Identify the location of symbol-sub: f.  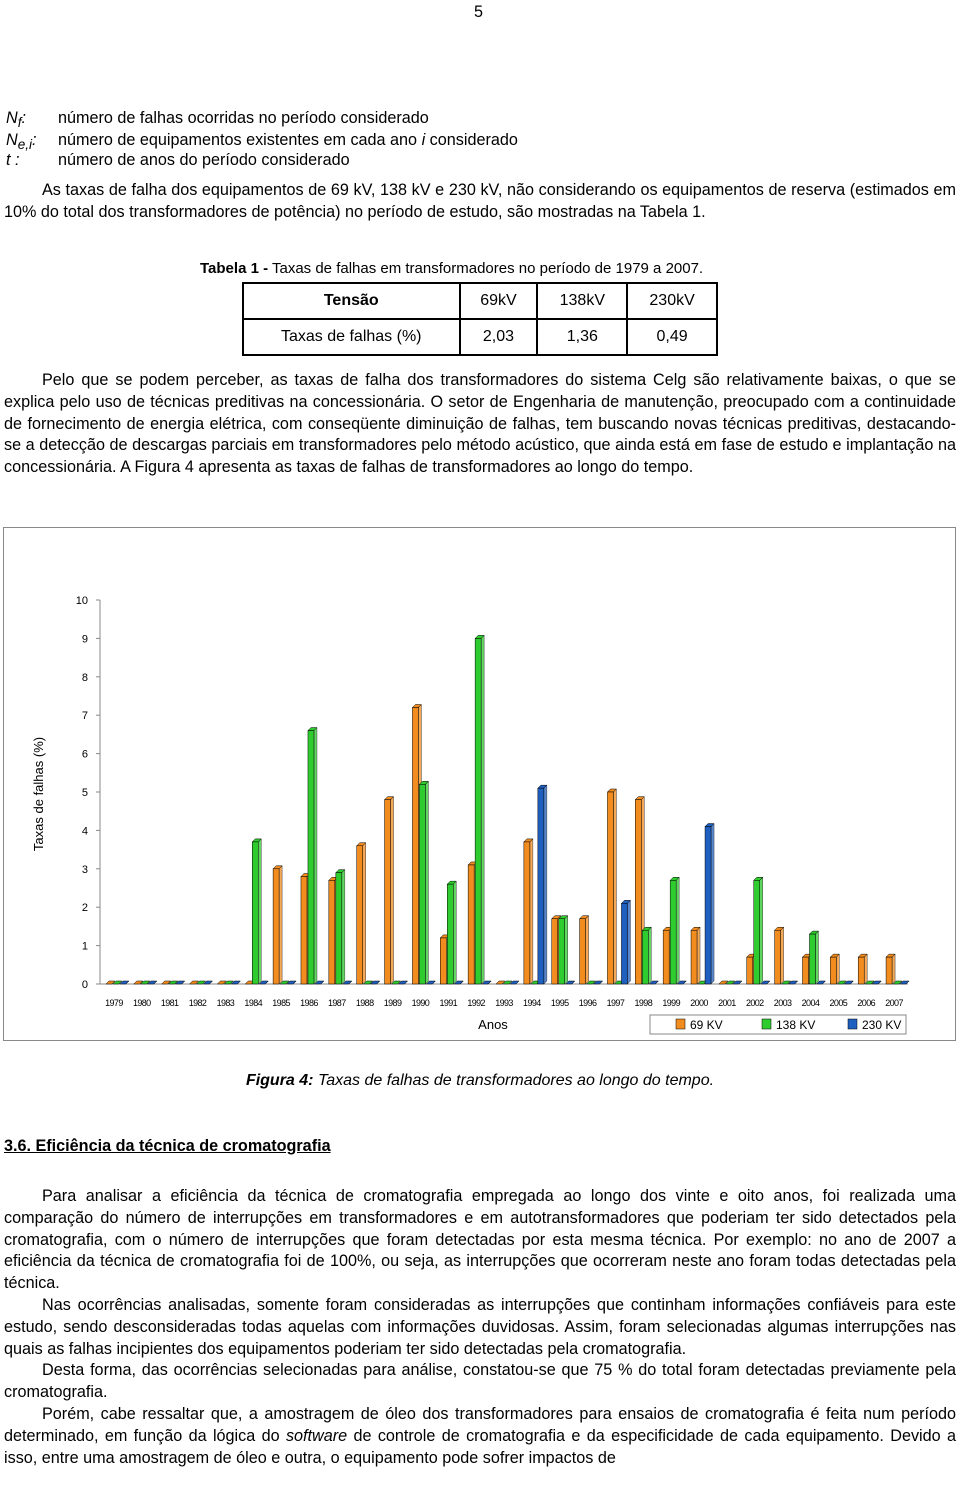
(19, 123).